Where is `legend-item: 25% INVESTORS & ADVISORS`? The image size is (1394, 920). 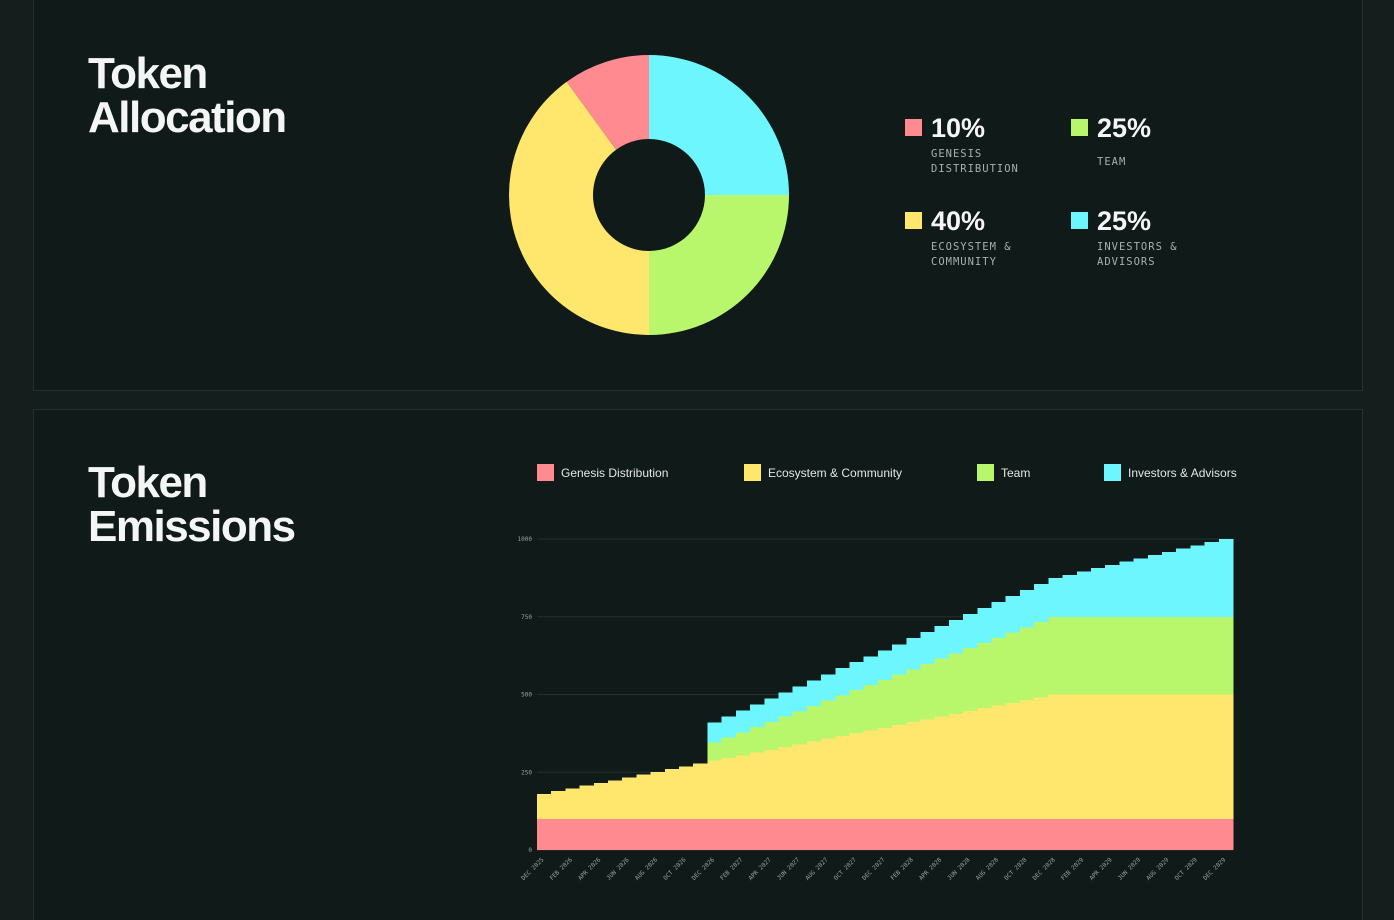
legend-item: 25% INVESTORS & ADVISORS is located at coordinates (1154, 238).